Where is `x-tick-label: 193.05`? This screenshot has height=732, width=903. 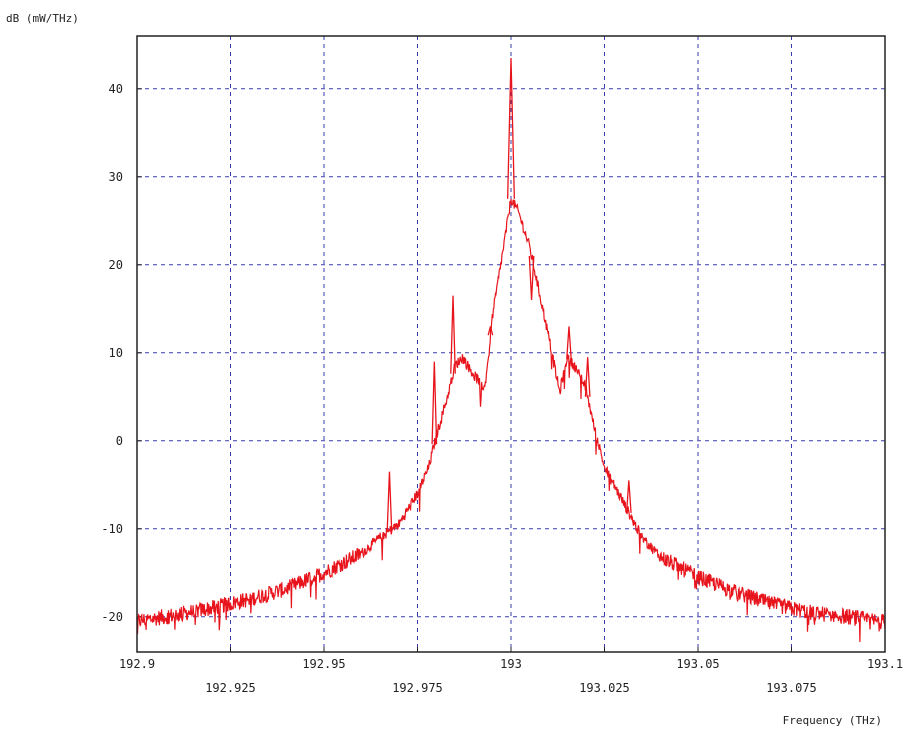
x-tick-label: 193.05 is located at coordinates (697, 664).